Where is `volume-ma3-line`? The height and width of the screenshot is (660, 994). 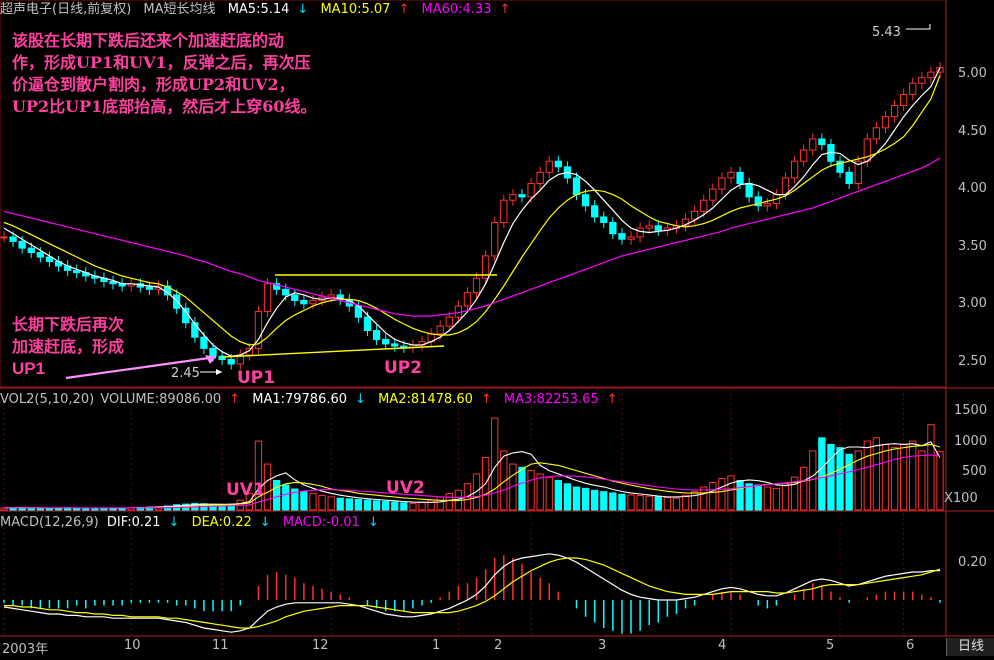
volume-ma3-line is located at coordinates (472, 481).